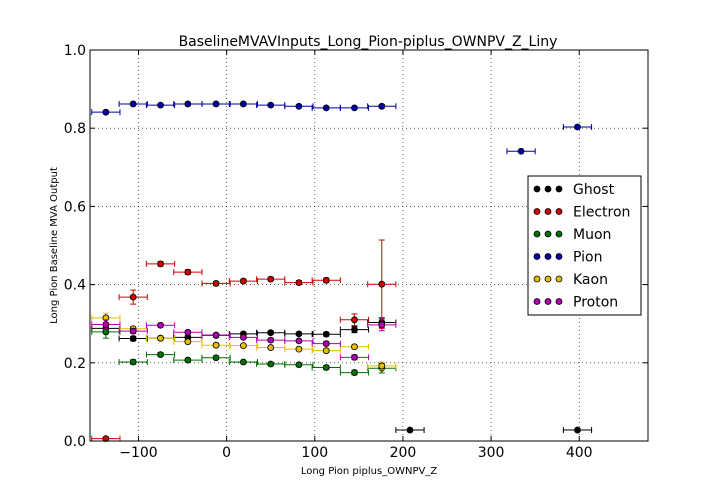 The height and width of the screenshot is (504, 720). Describe the element at coordinates (570, 280) in the screenshot. I see `legend-item-kaon: Kaon` at that location.